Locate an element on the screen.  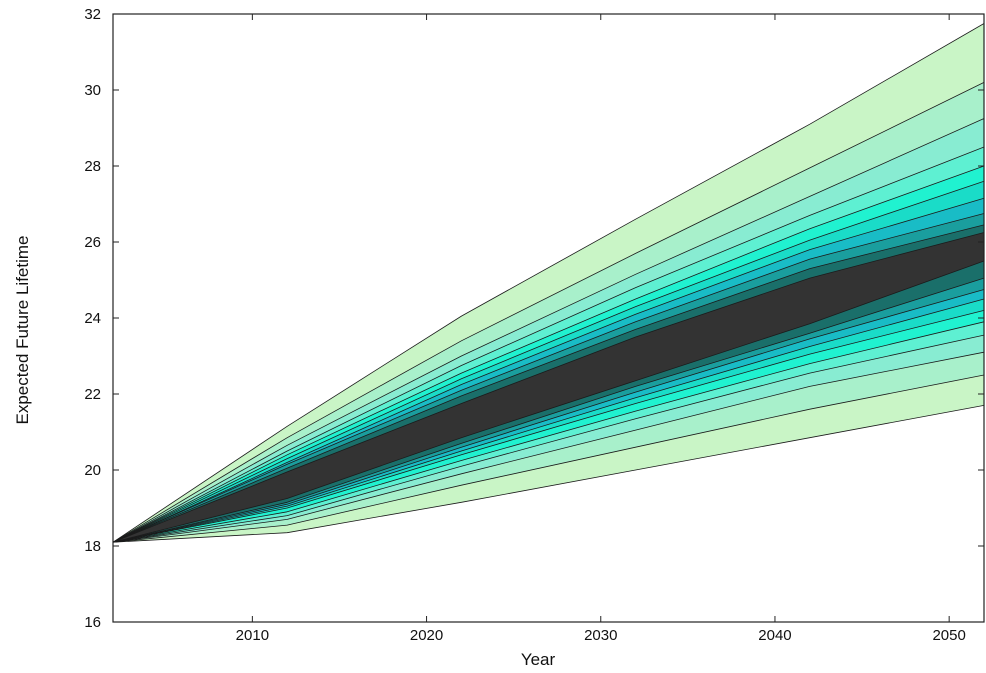
x-tick-label: 2050 is located at coordinates (948, 635).